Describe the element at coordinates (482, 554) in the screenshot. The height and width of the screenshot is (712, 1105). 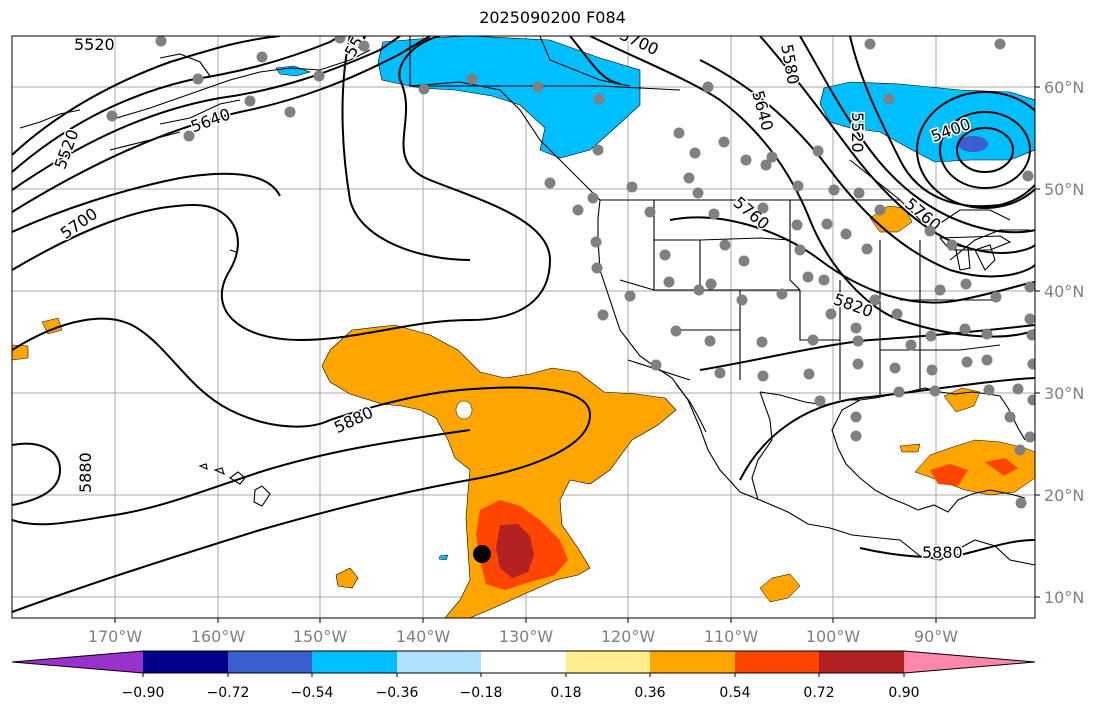
I see `storm-center-marker` at that location.